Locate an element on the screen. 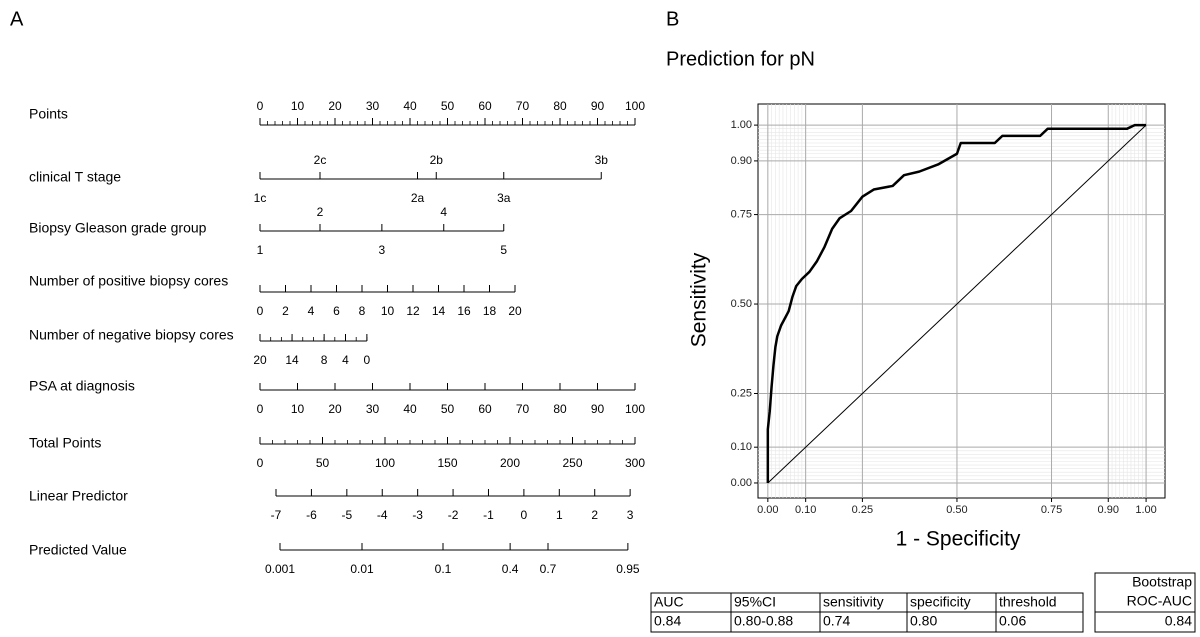  tick-label: 250 is located at coordinates (572, 463).